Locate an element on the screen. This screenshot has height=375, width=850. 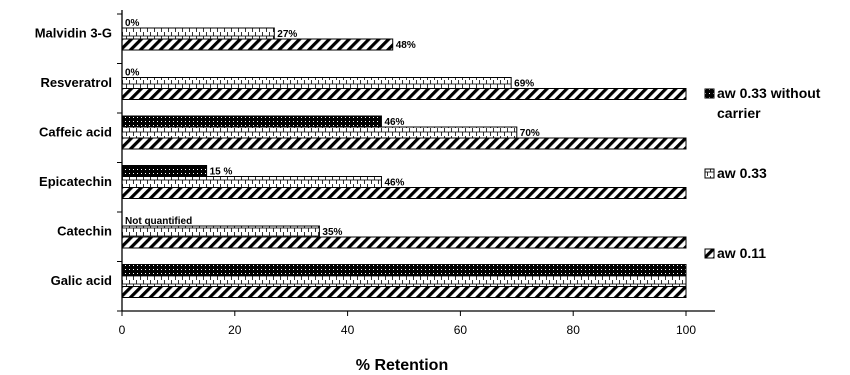
category-label: Malvidin 3-G is located at coordinates (73, 33).